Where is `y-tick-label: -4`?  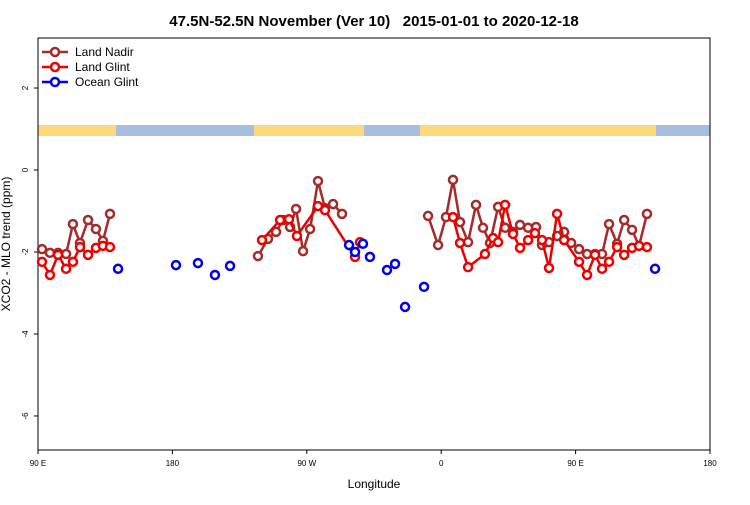
y-tick-label: -4 is located at coordinates (25, 334).